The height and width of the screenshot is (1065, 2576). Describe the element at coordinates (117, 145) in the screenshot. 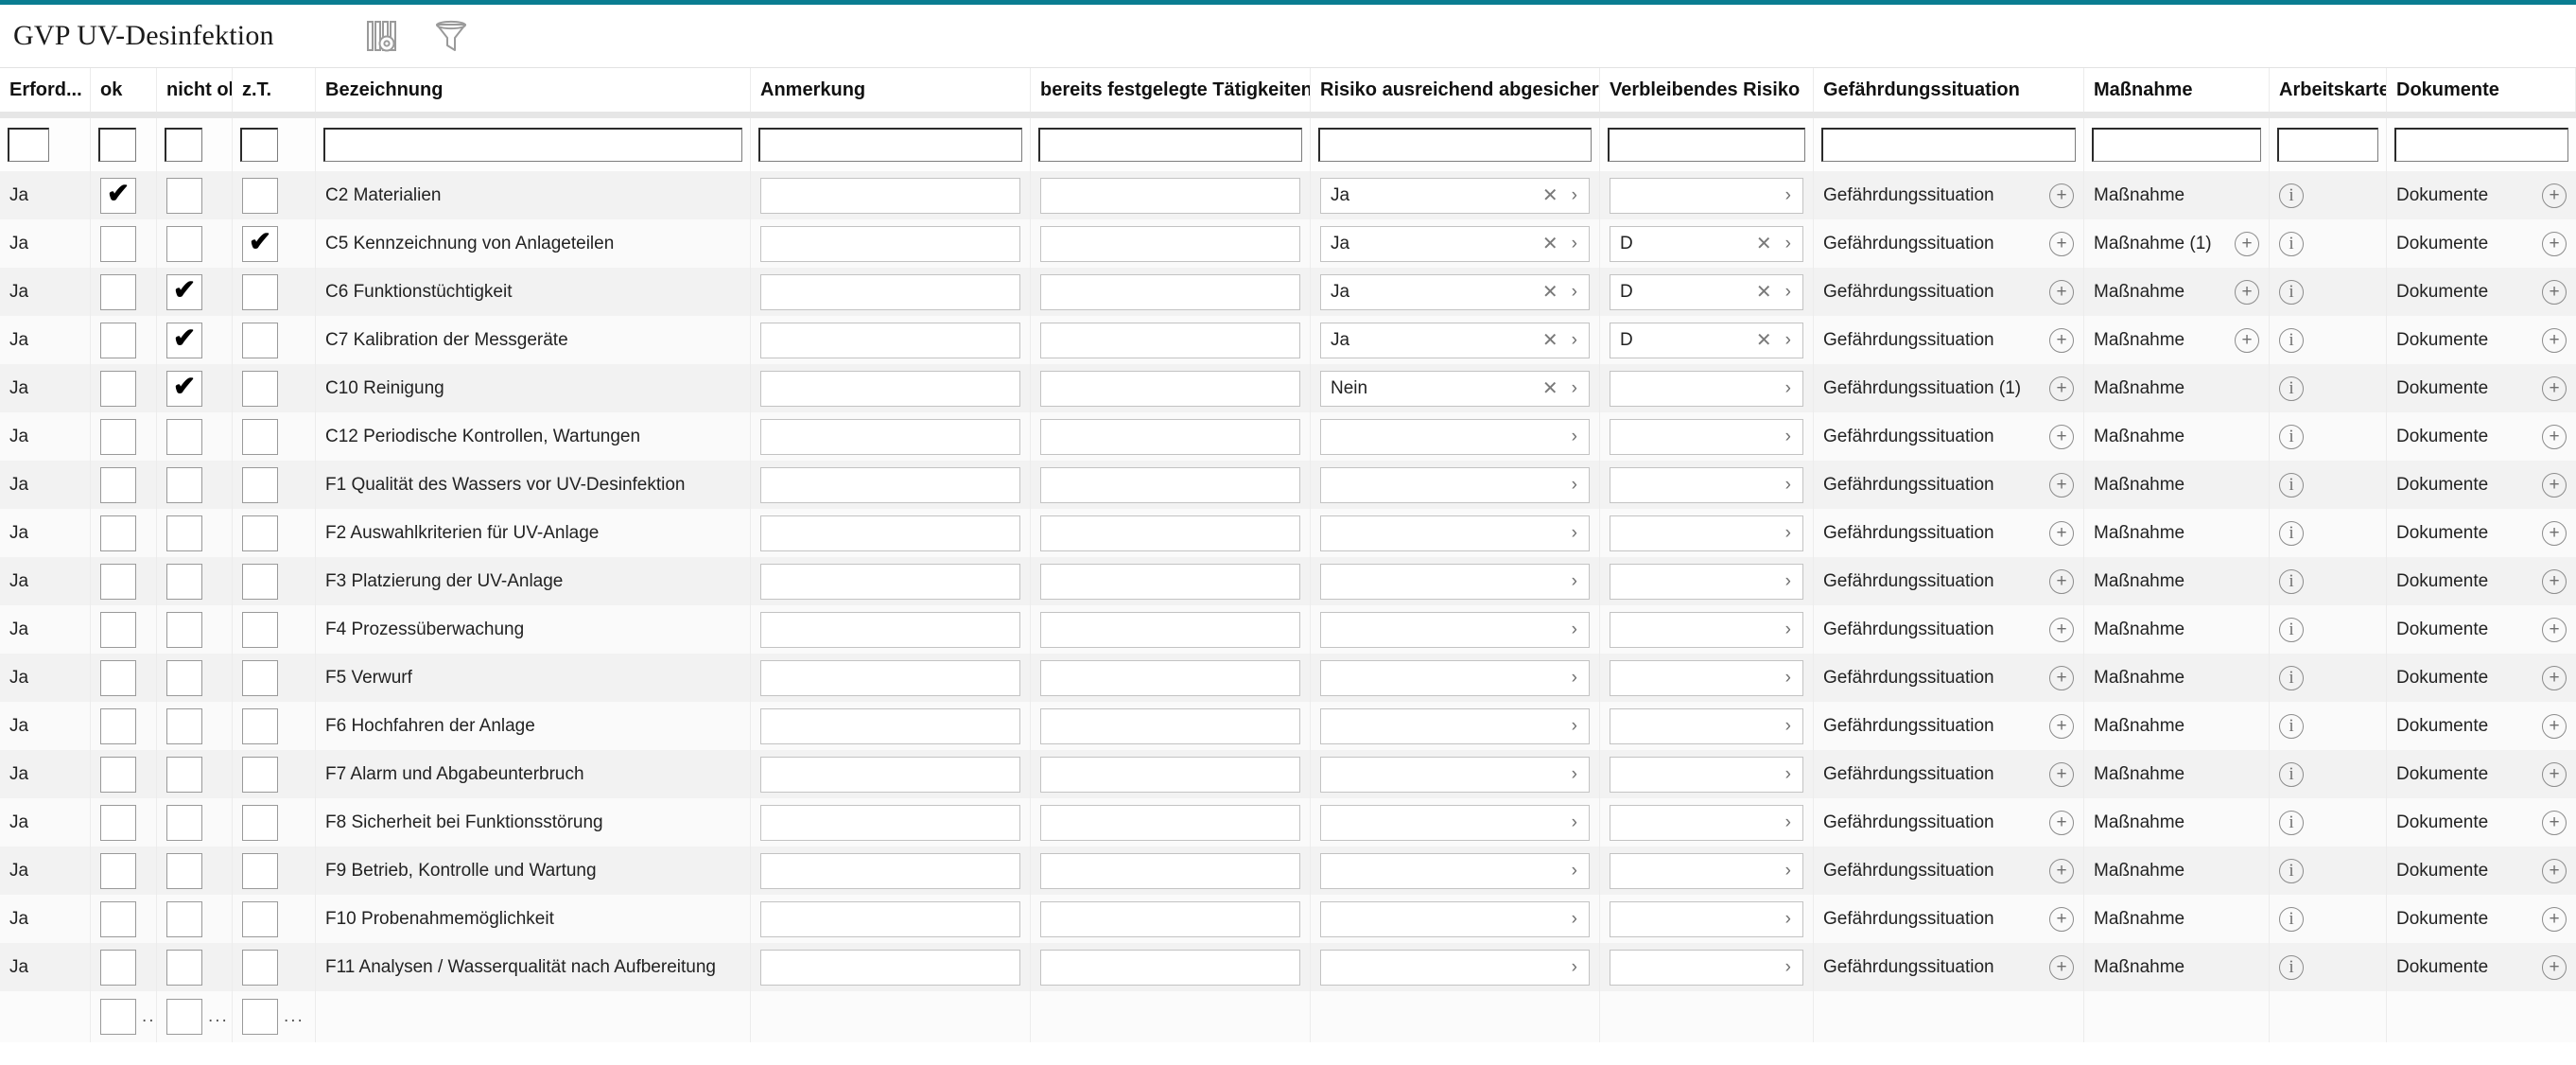

I see `filter-input-ok` at that location.